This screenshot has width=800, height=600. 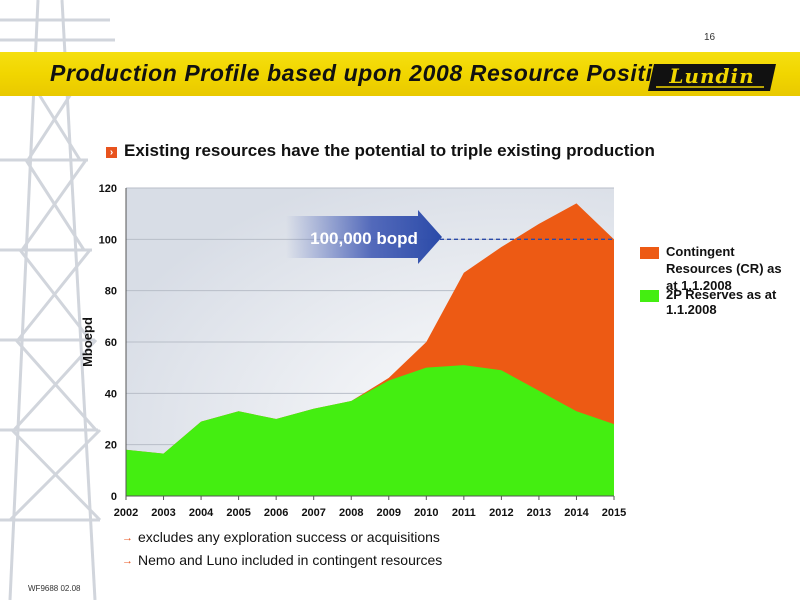 I want to click on x-tick-label: 2007, so click(x=313, y=513).